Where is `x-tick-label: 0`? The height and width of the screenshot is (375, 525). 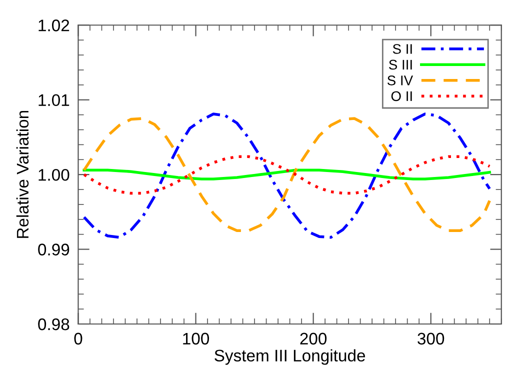
x-tick-label: 0 is located at coordinates (78, 338).